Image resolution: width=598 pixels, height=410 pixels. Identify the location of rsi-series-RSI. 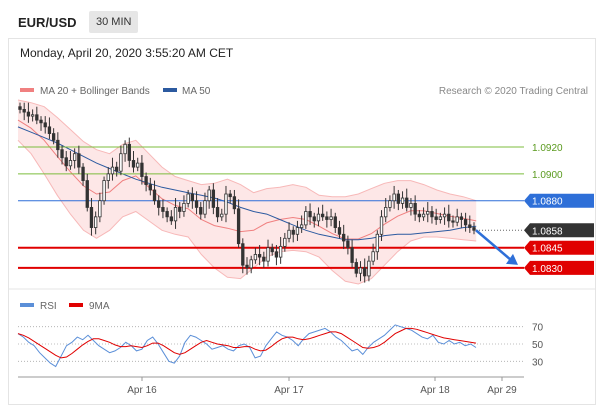
(247, 346).